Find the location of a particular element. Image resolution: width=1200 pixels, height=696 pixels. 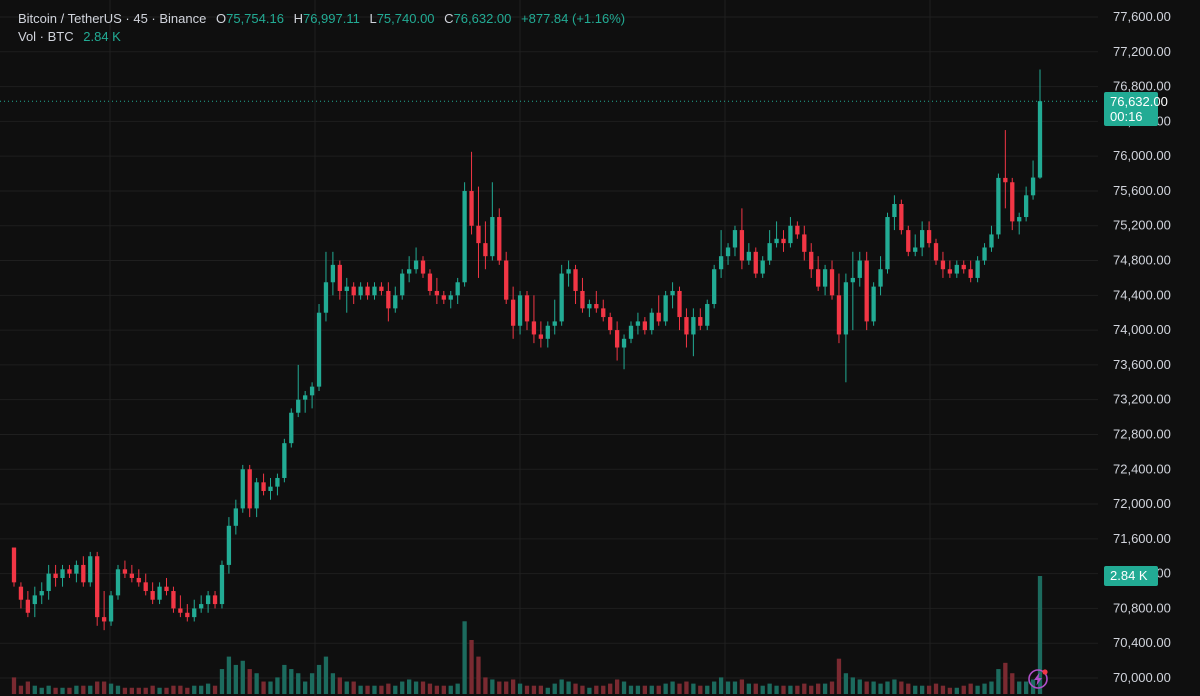

bar-countdown: 00:16 is located at coordinates (1126, 116).